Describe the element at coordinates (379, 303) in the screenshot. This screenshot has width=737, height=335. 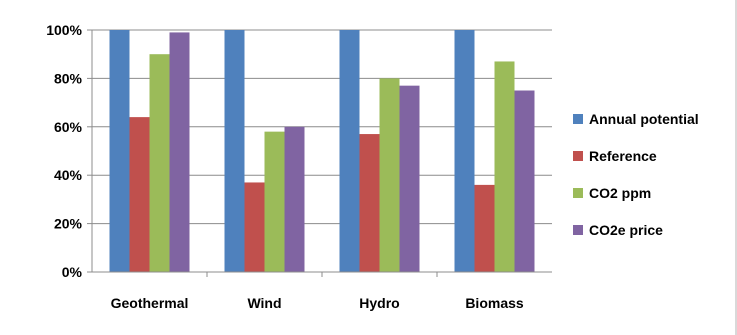
I see `x-category-label: Hydro` at that location.